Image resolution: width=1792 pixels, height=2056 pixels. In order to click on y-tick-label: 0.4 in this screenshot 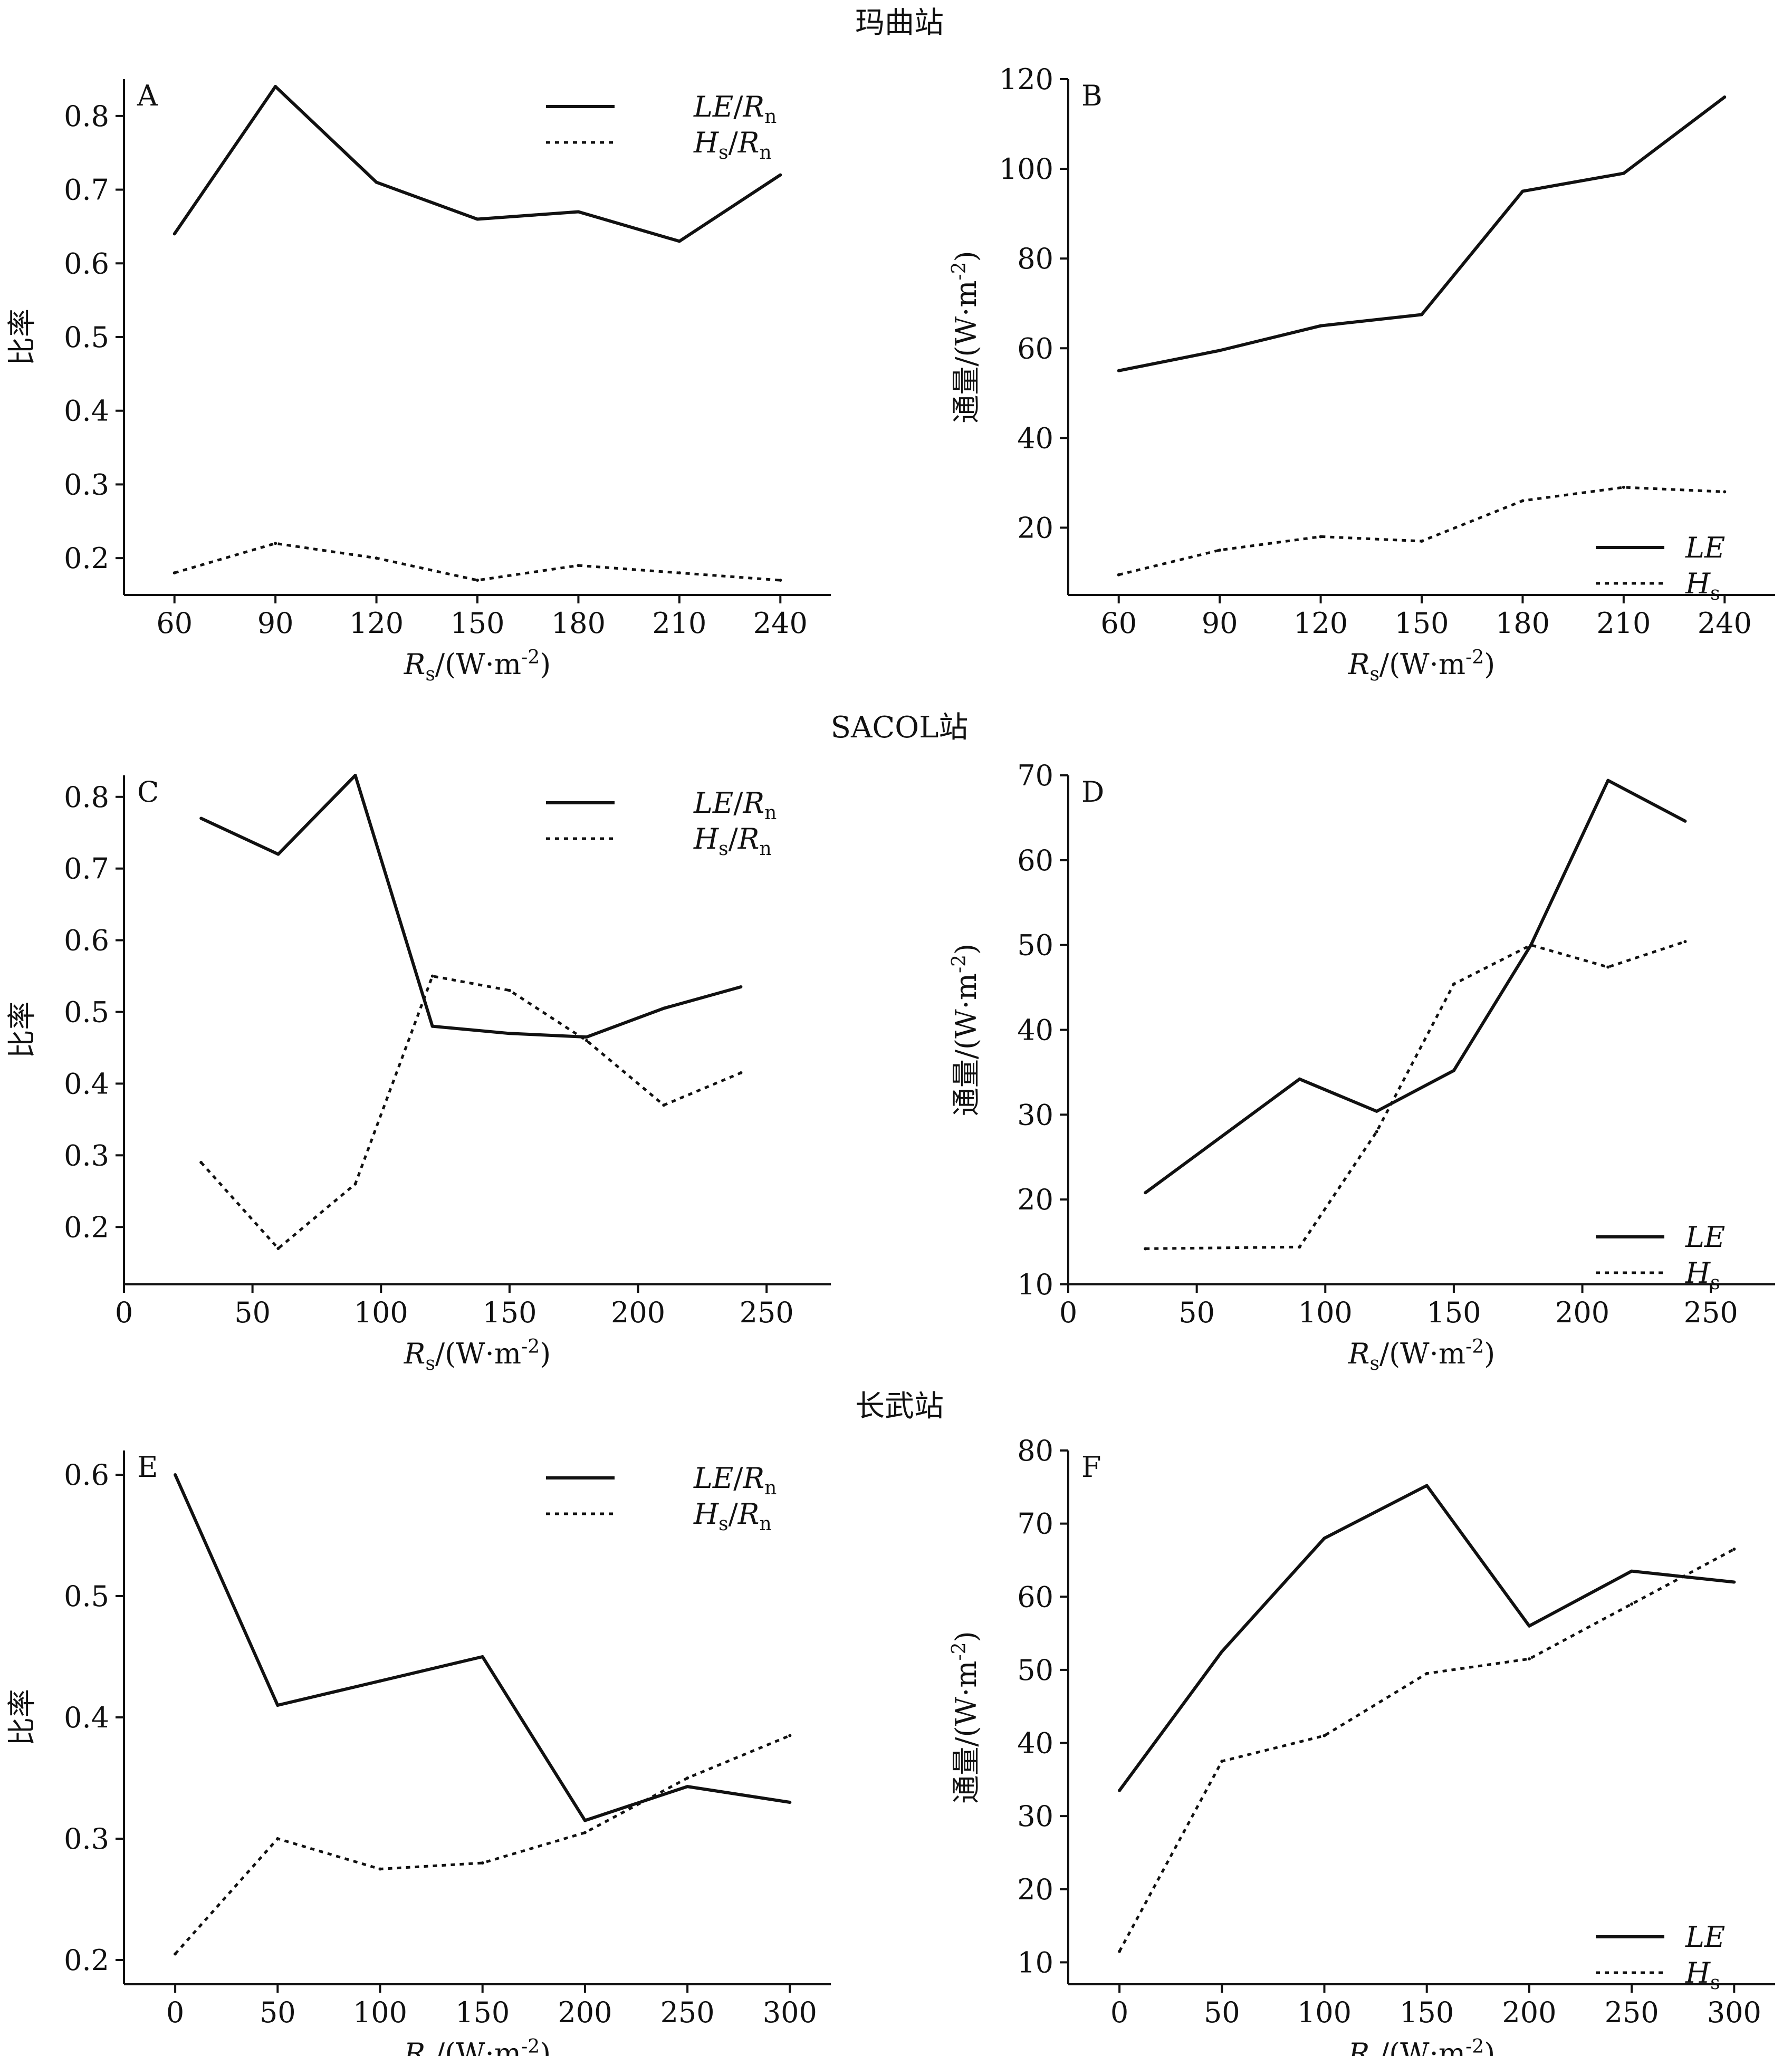, I will do `click(86, 411)`.